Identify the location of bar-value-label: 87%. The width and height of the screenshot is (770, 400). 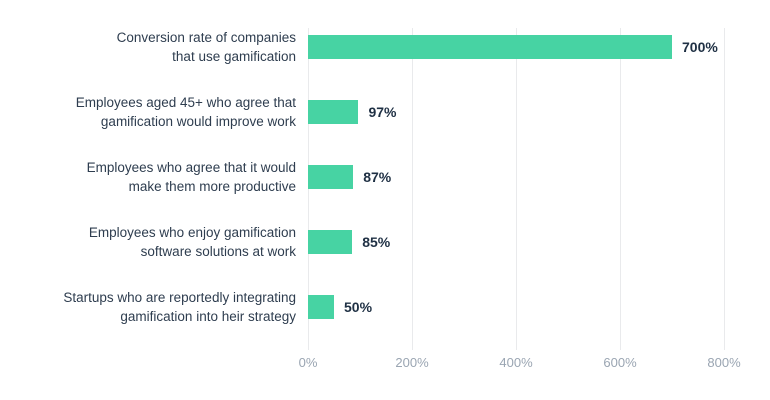
(377, 177).